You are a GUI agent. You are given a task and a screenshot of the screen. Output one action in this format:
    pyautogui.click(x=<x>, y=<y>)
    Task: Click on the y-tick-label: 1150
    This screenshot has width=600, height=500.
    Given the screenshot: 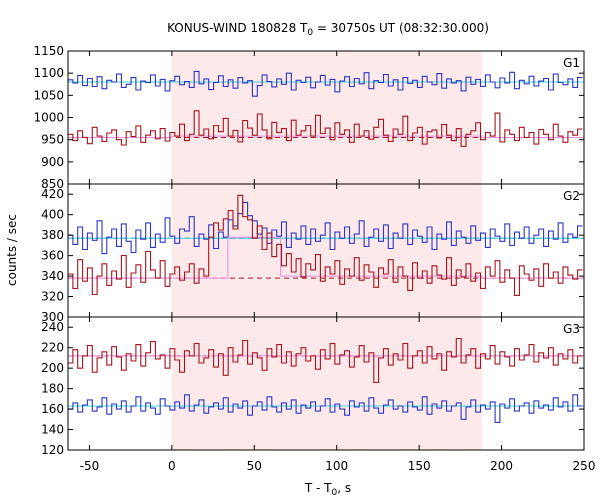 What is the action you would take?
    pyautogui.click(x=48, y=51)
    